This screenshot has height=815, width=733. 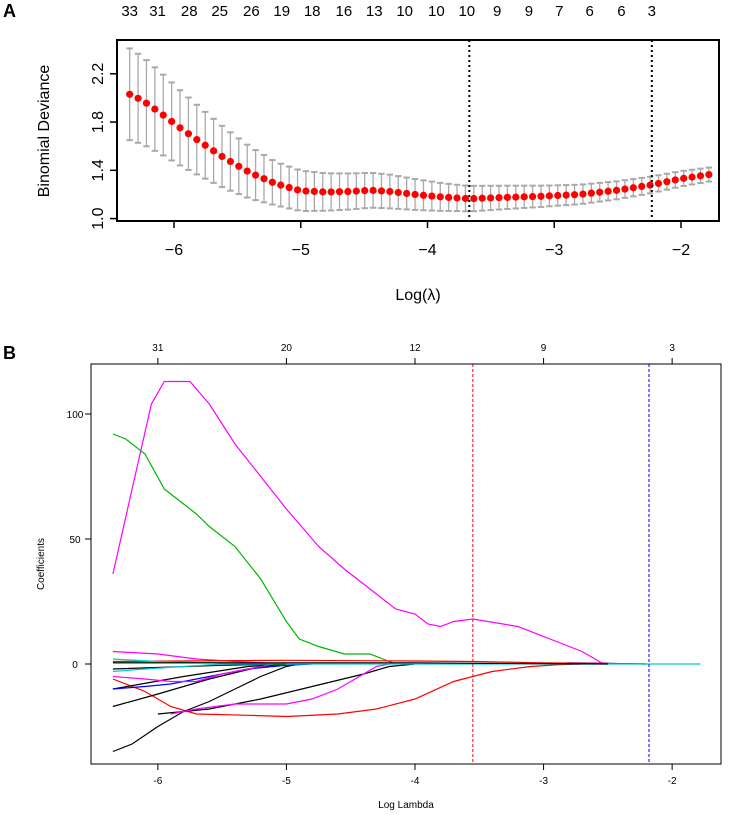 What do you see at coordinates (75, 665) in the screenshot?
I see `y-tick-label: 0` at bounding box center [75, 665].